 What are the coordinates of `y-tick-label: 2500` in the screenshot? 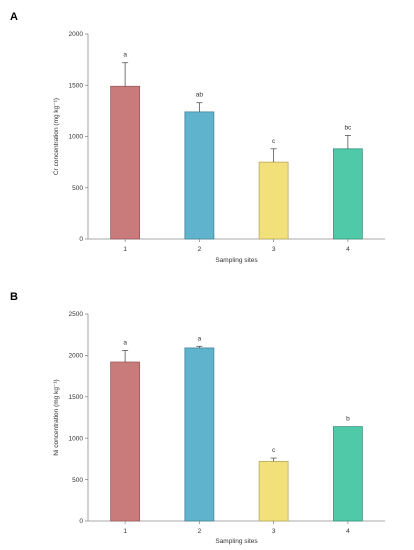 It's located at (76, 314).